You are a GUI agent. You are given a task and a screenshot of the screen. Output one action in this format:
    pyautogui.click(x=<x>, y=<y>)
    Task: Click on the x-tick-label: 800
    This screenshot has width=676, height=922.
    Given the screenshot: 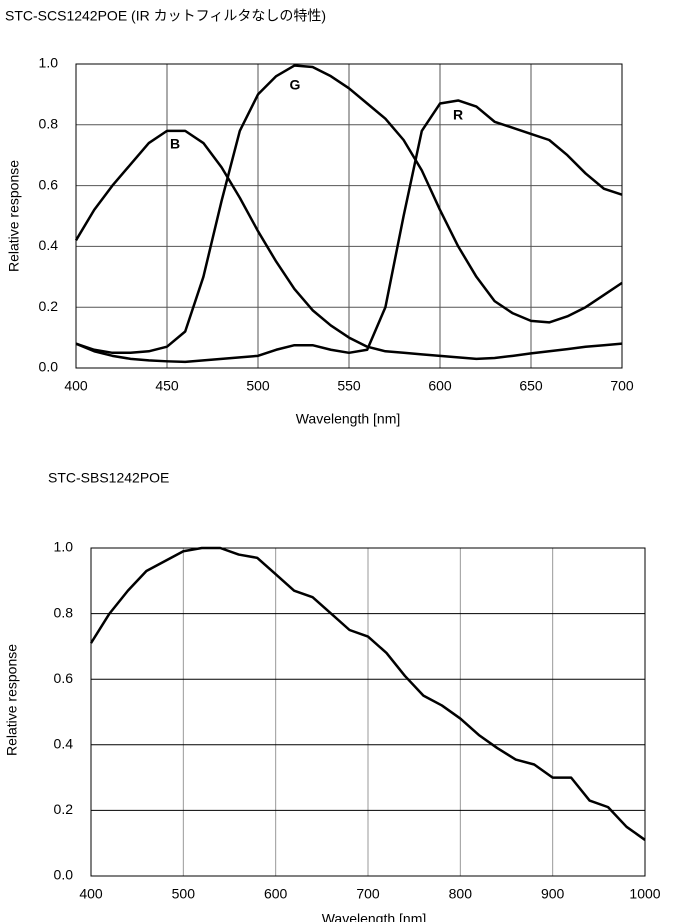 What is the action you would take?
    pyautogui.click(x=461, y=894)
    